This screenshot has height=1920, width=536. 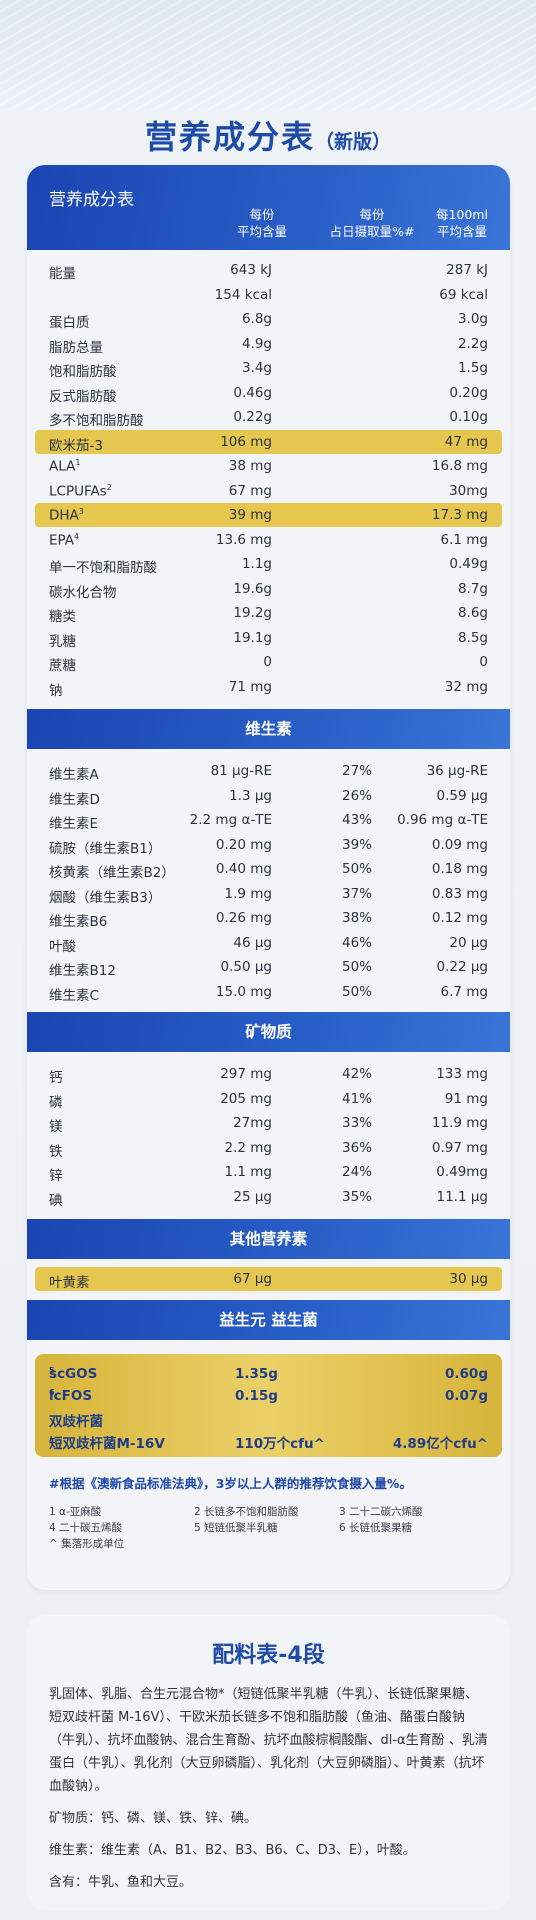 What do you see at coordinates (62, 946) in the screenshot?
I see `row-label: 叶酸` at bounding box center [62, 946].